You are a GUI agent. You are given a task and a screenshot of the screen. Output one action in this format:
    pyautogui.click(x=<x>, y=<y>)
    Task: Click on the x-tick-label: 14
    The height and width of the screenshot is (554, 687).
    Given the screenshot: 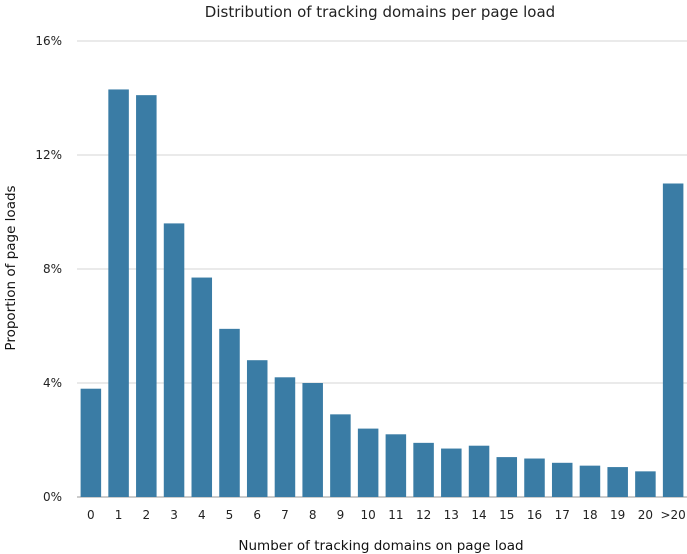 What is the action you would take?
    pyautogui.click(x=478, y=515)
    